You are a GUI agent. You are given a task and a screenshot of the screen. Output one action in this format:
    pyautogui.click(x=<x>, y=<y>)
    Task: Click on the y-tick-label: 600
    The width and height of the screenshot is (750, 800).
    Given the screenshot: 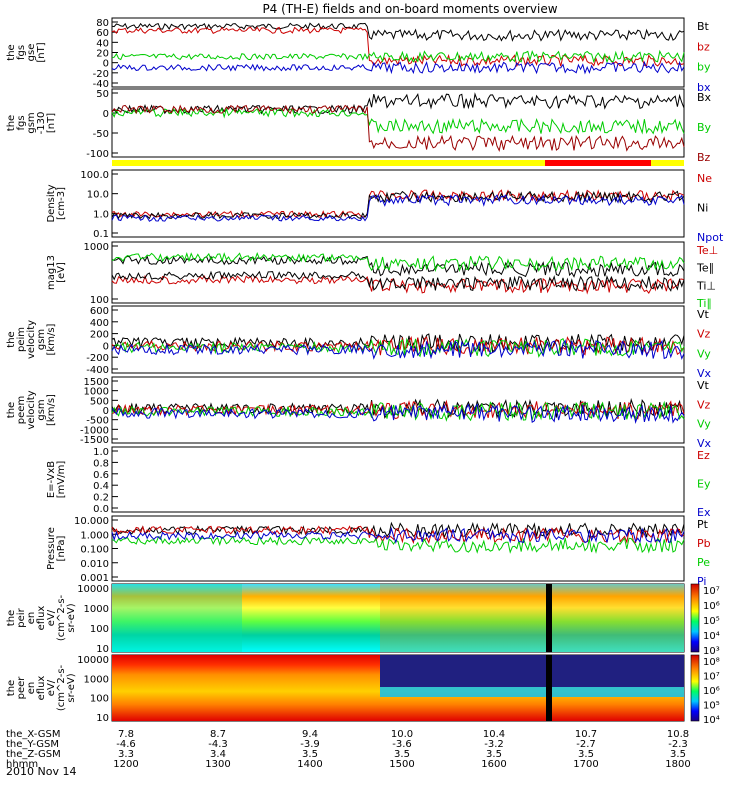 What is the action you would take?
    pyautogui.click(x=99, y=311)
    